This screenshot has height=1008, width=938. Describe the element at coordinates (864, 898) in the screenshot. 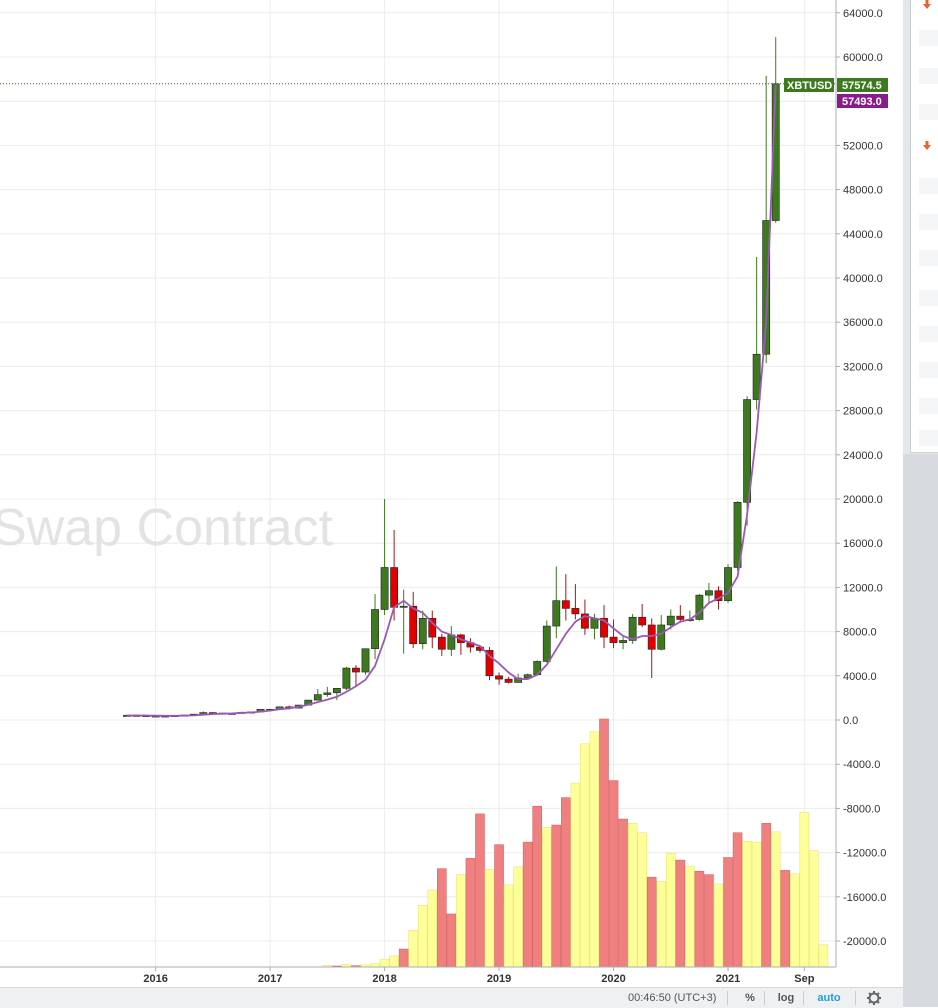

I see `price-tick-label: -16000.0` at that location.